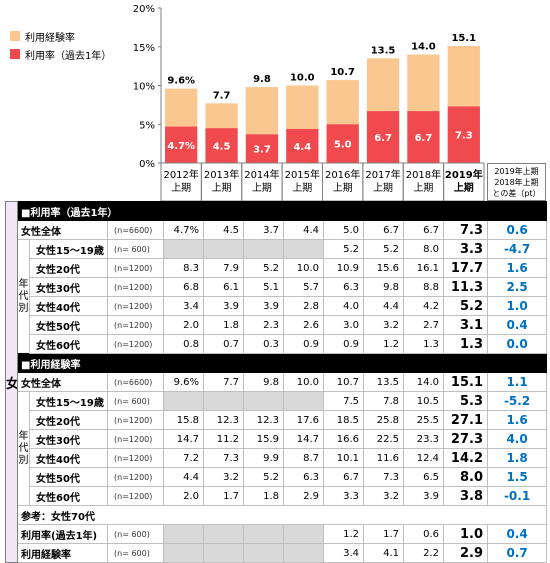 This screenshot has width=550, height=563. Describe the element at coordinates (277, 534) in the screenshot. I see `reference-row: 利用率(過去1年) (n= 600) 1.2 1.7 0.6 1.0 0.4` at that location.